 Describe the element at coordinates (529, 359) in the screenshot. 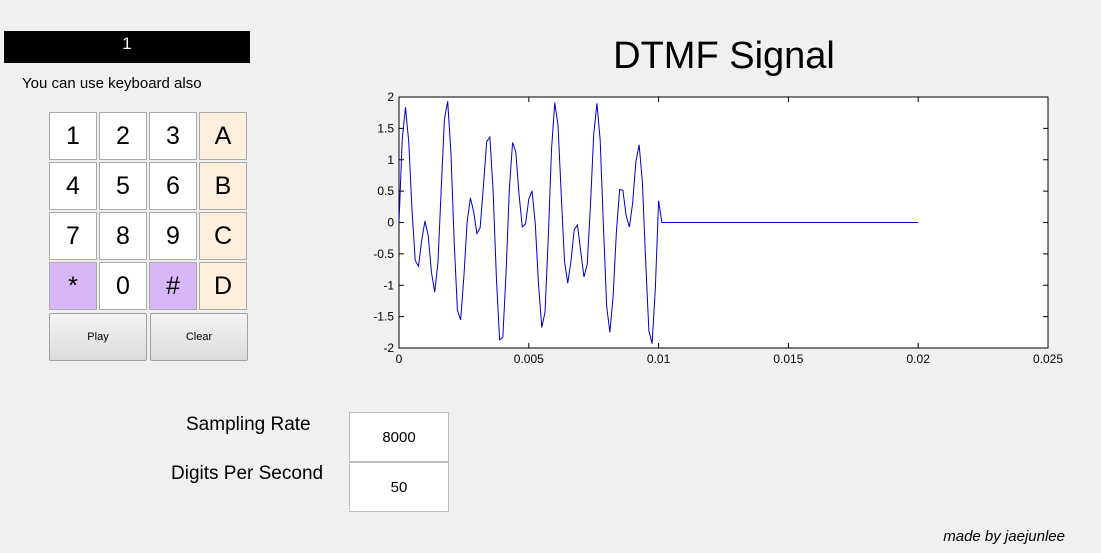

I see `x-tick-label: 0.005` at that location.